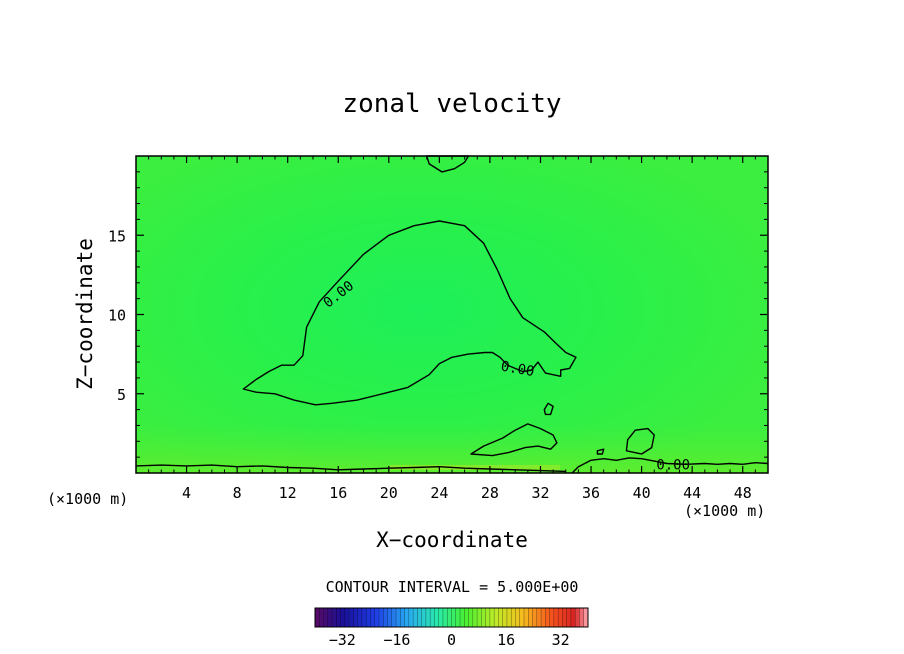  Describe the element at coordinates (186, 493) in the screenshot. I see `x-tick-label: 4` at that location.